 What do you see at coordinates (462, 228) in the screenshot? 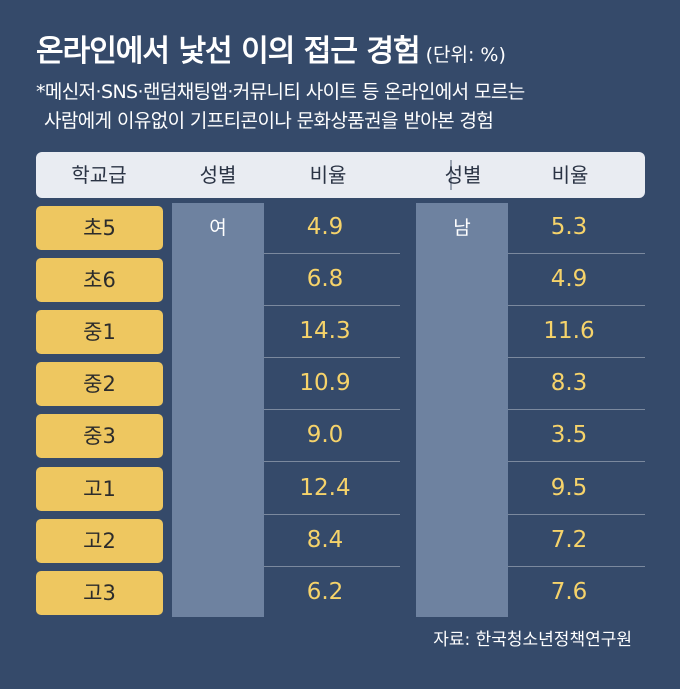
I see `gender-label-male: 남` at bounding box center [462, 228].